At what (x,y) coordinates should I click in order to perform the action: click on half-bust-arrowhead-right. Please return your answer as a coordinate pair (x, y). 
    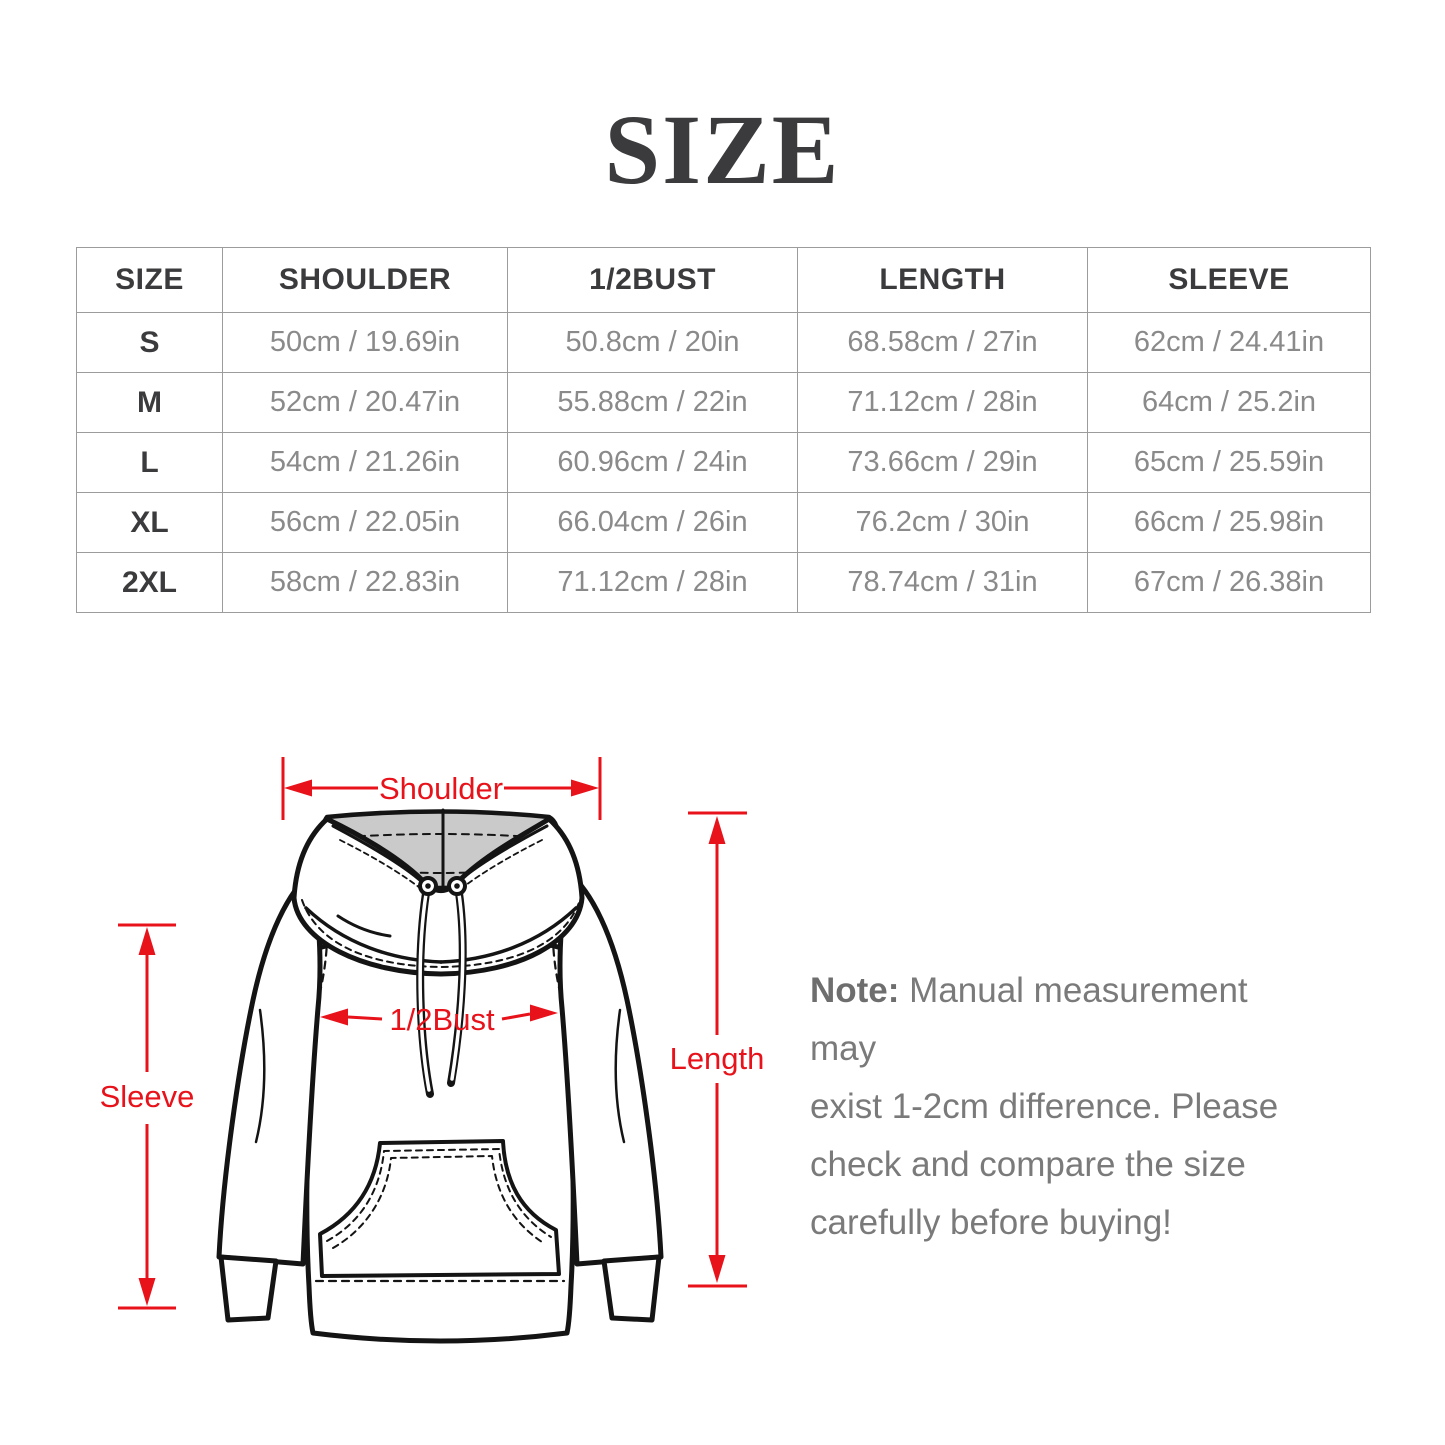
    Looking at the image, I should click on (544, 1013).